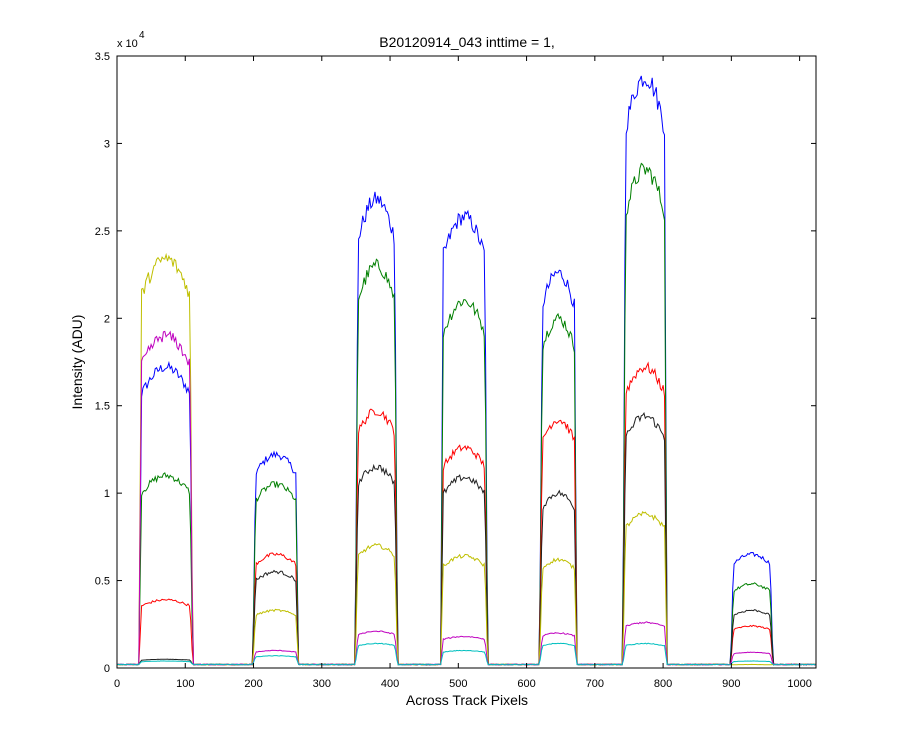 The height and width of the screenshot is (750, 900). I want to click on x-tick-label: 900, so click(731, 684).